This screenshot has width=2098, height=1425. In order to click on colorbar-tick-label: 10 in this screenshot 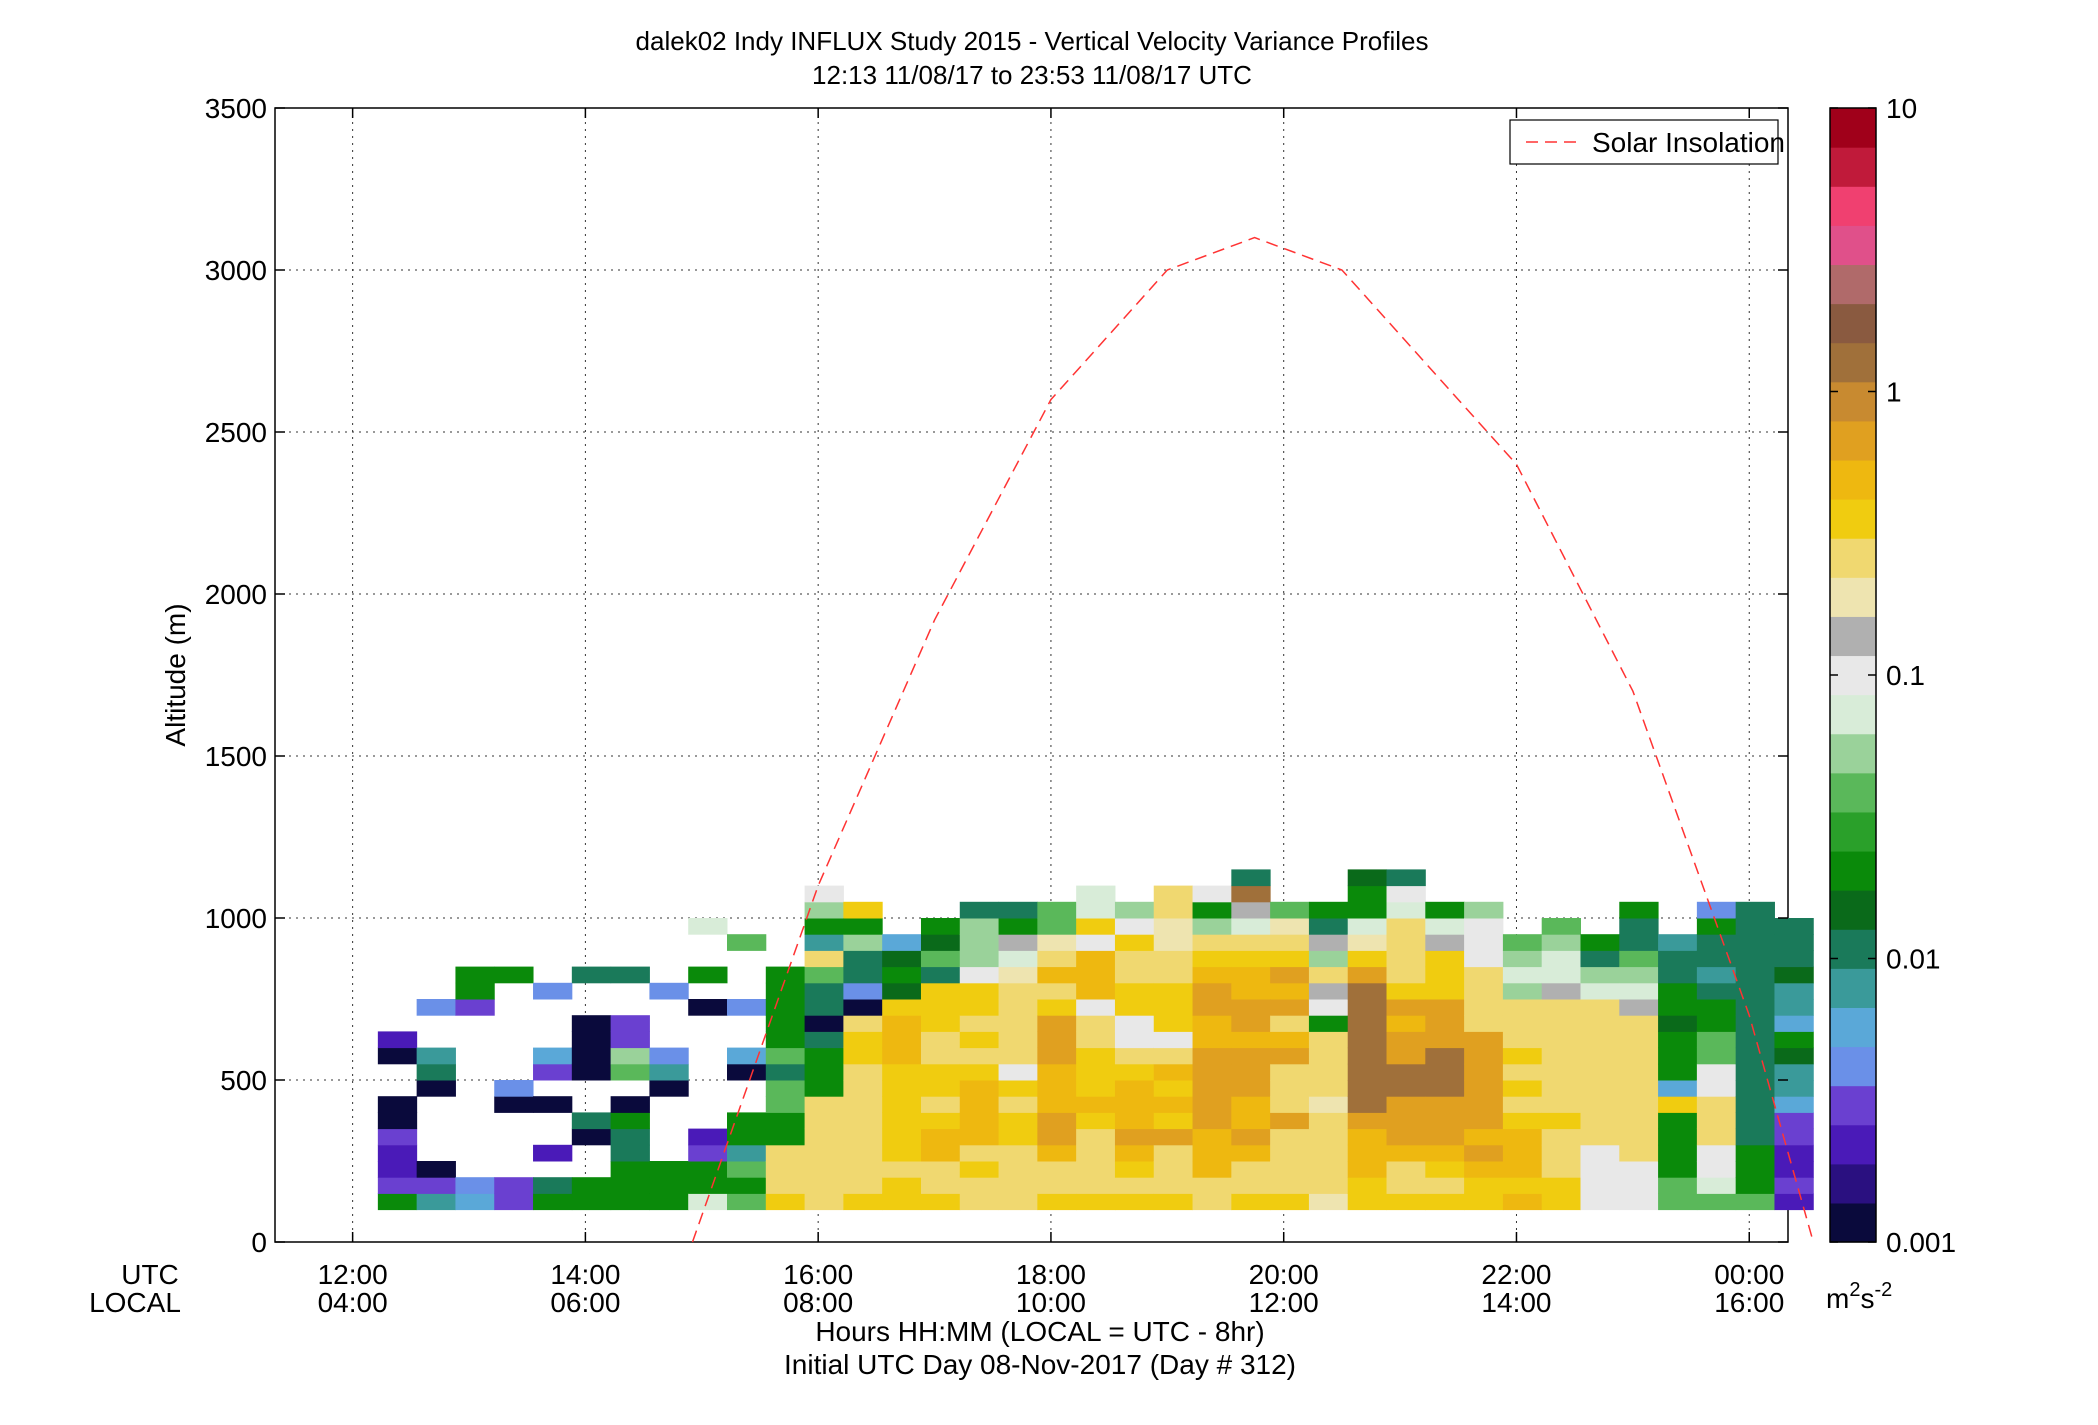, I will do `click(1901, 108)`.